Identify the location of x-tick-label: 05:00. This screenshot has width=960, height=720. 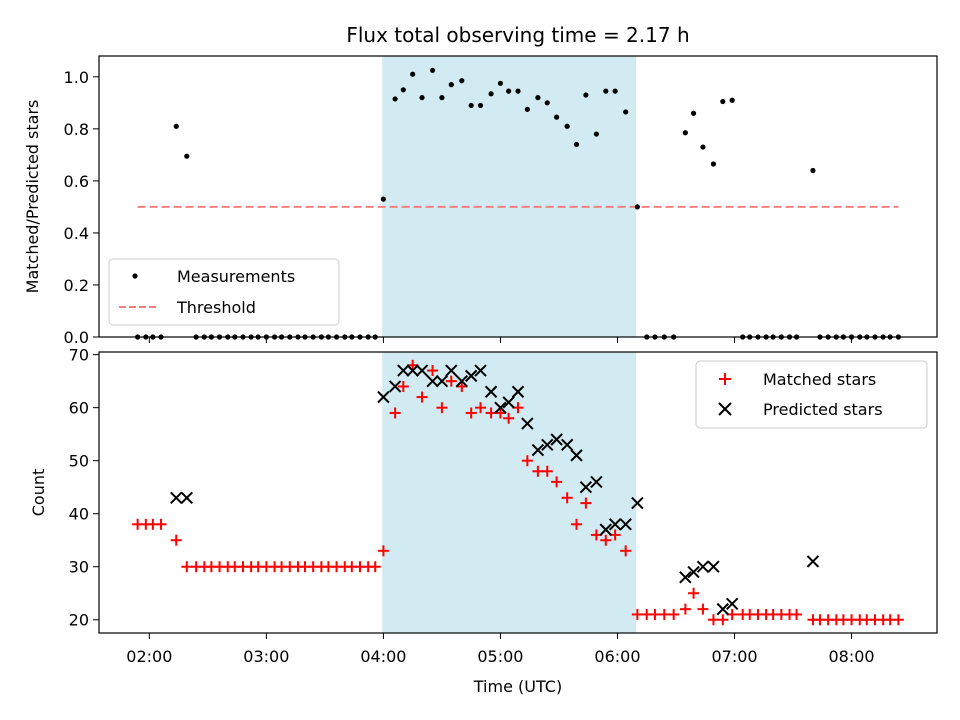
(500, 656).